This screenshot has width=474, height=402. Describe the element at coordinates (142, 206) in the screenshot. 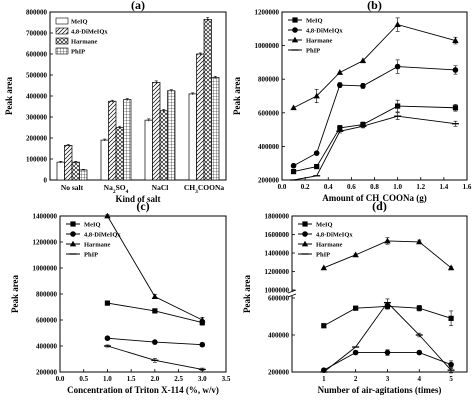

I see `panel-label-c: (c)` at that location.